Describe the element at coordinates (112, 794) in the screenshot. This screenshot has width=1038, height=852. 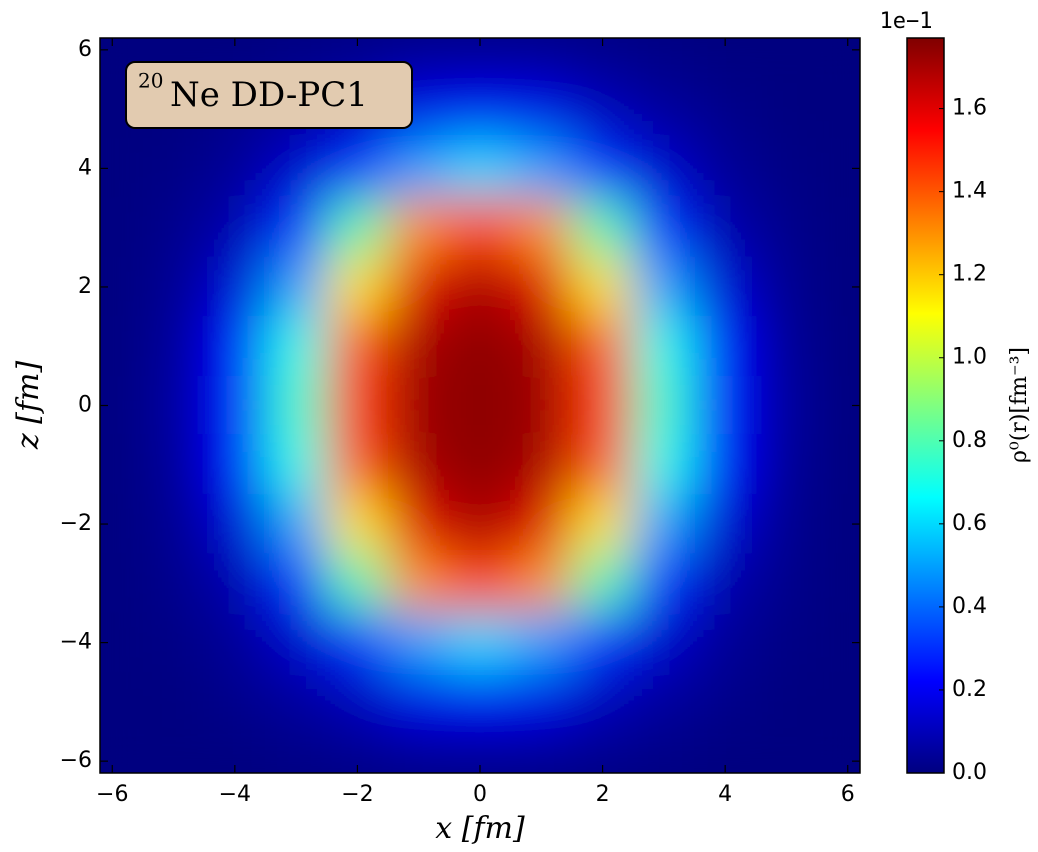
I see `x-tick-label: −6` at that location.